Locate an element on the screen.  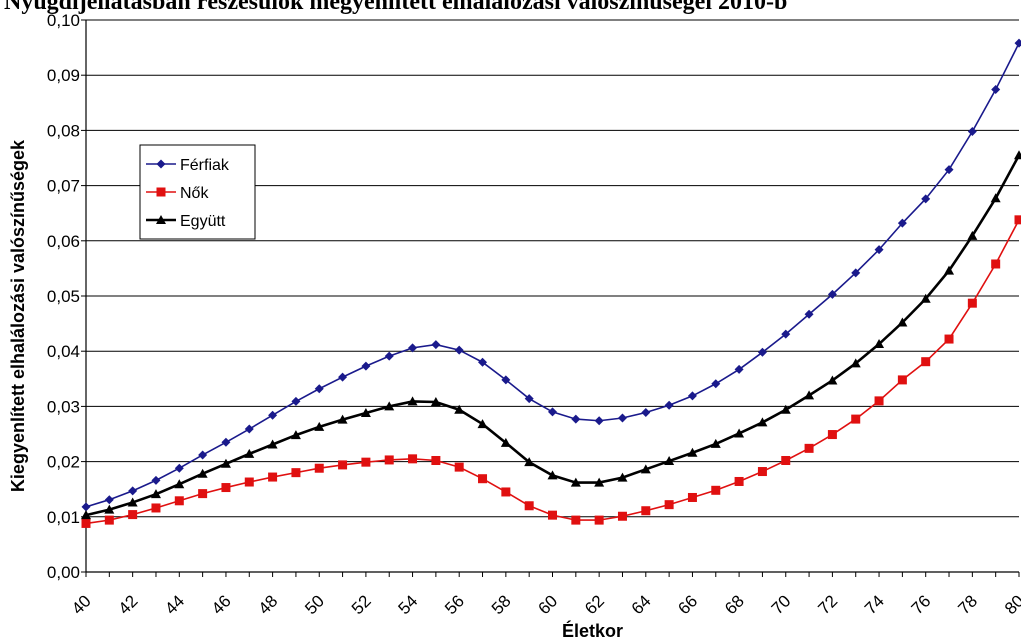
x-axis-label: Életkor is located at coordinates (592, 630).